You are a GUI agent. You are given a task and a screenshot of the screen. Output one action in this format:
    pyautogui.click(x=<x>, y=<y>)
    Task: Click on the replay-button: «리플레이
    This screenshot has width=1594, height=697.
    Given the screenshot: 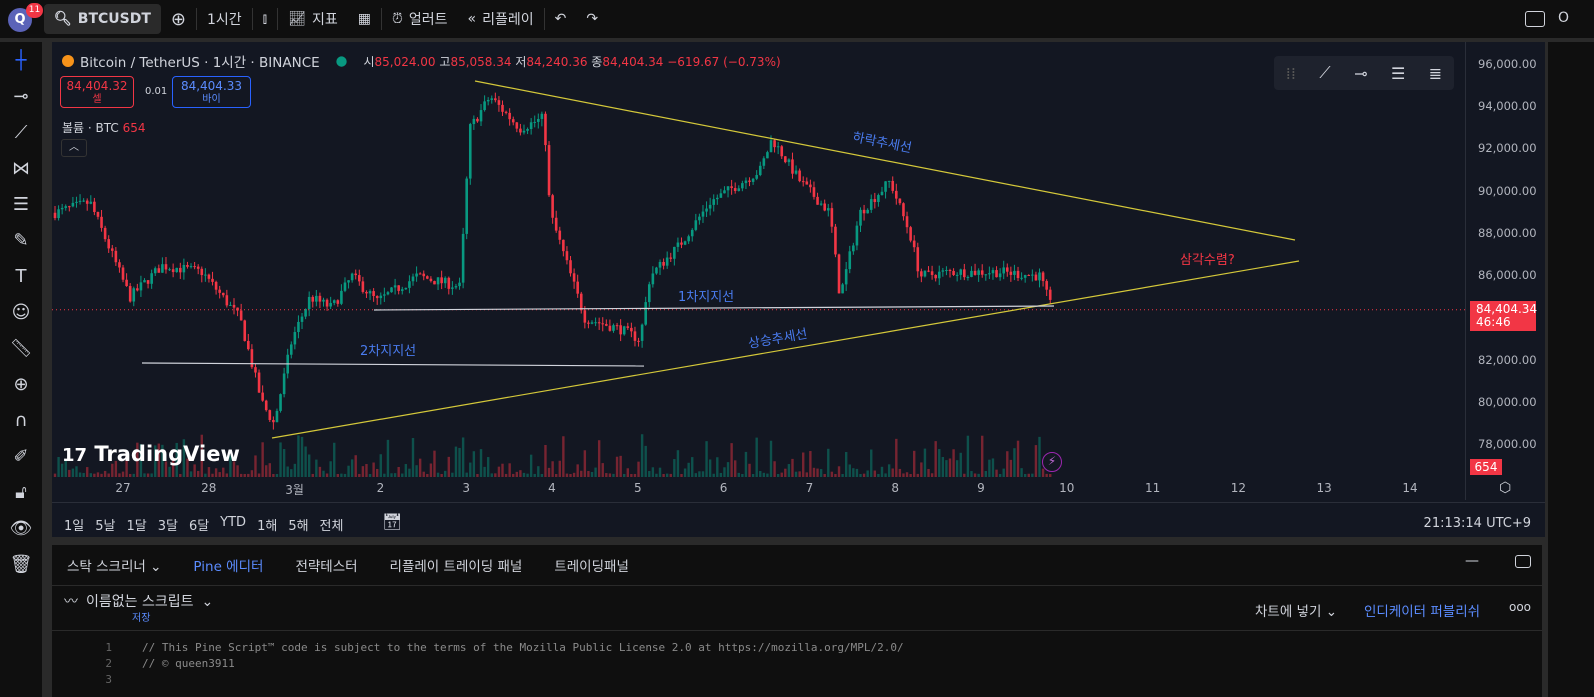 What is the action you would take?
    pyautogui.click(x=500, y=19)
    